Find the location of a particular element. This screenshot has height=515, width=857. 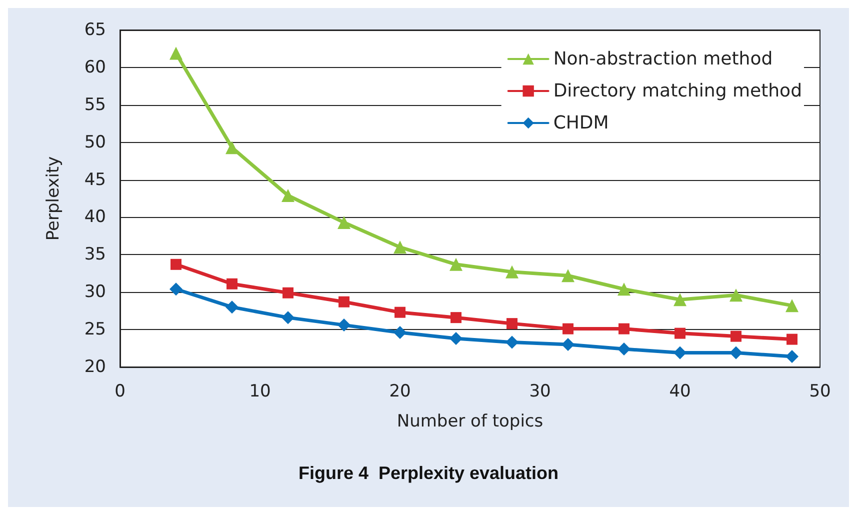

x-tick-label: 10 is located at coordinates (260, 392).